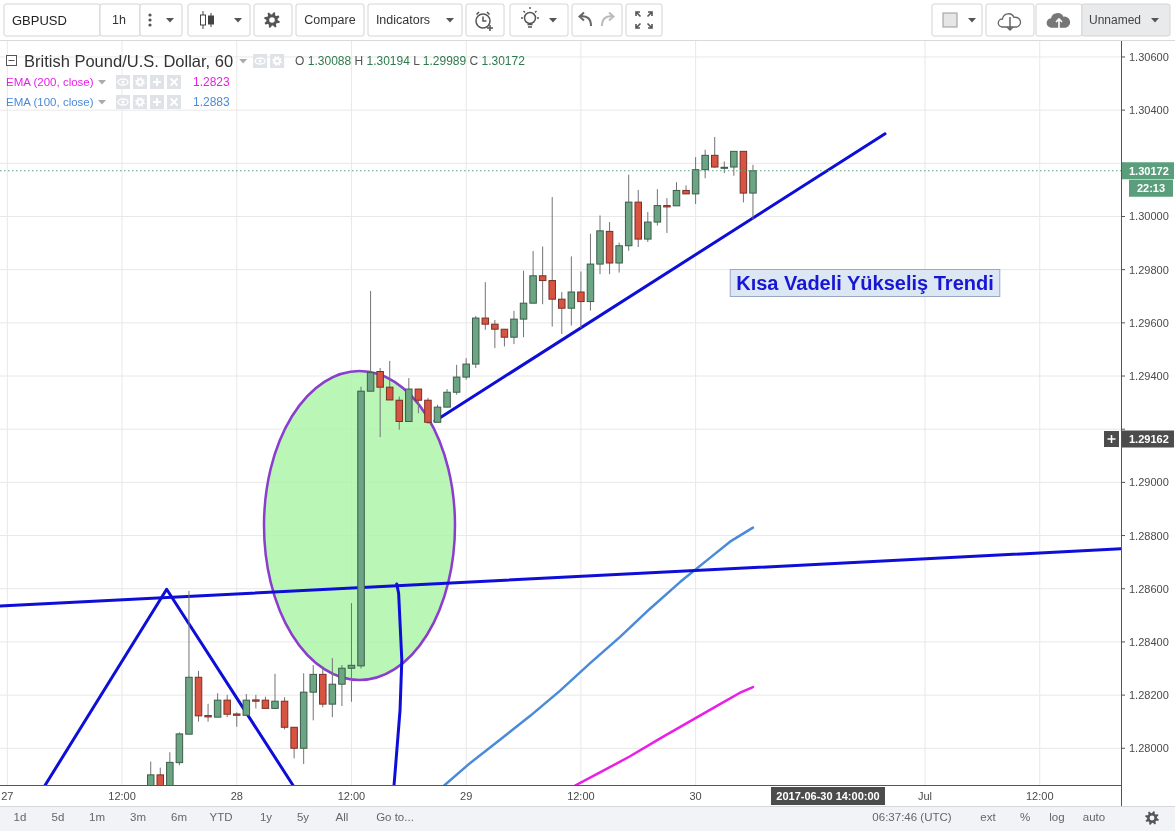 This screenshot has width=1175, height=831. Describe the element at coordinates (403, 20) in the screenshot. I see `text: Indicators` at that location.